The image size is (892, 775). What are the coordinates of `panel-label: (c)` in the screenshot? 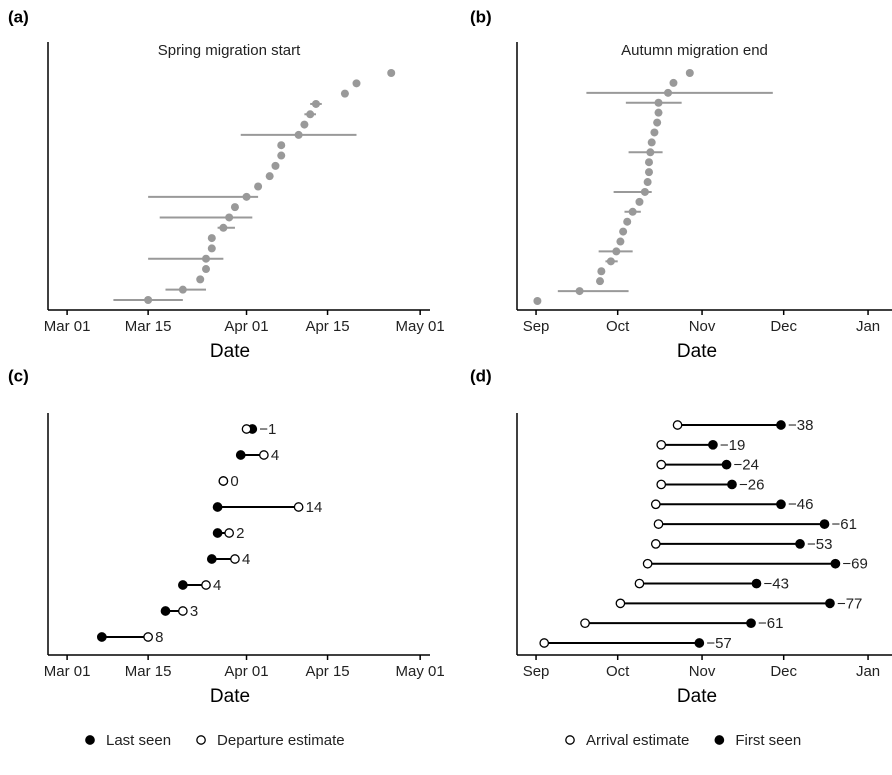 It's located at (18, 375).